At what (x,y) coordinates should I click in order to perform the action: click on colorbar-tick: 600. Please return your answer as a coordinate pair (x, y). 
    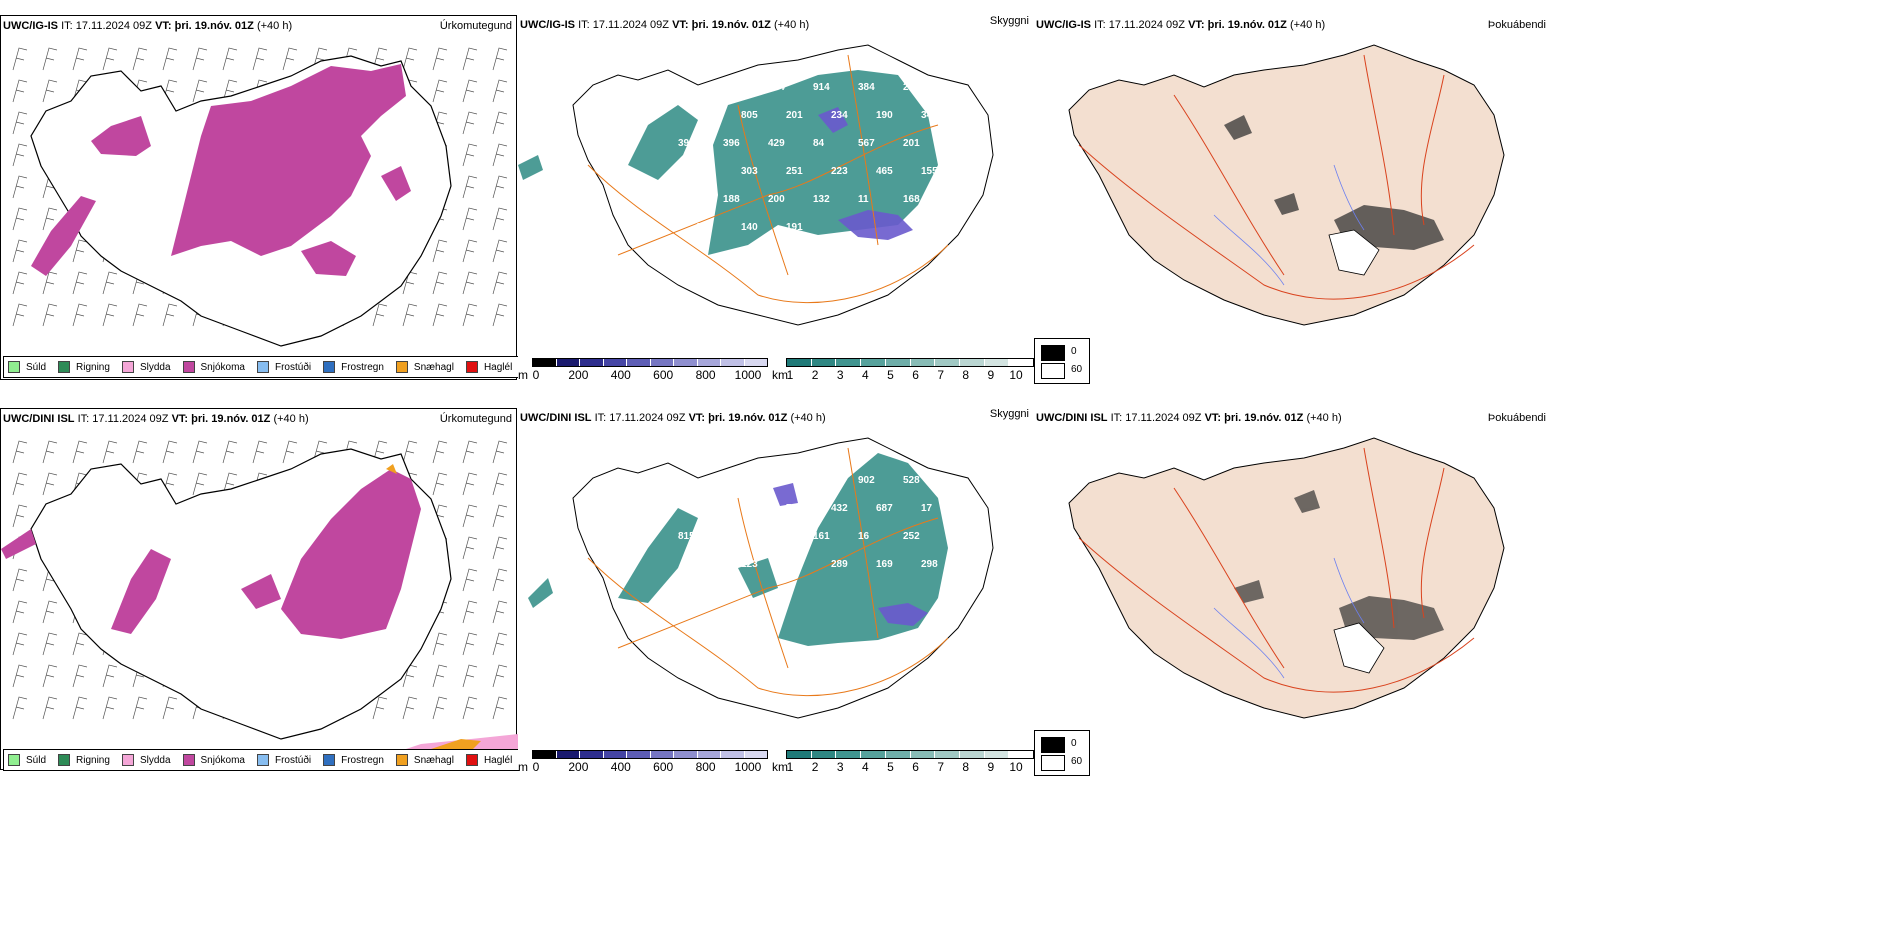
    Looking at the image, I should click on (663, 767).